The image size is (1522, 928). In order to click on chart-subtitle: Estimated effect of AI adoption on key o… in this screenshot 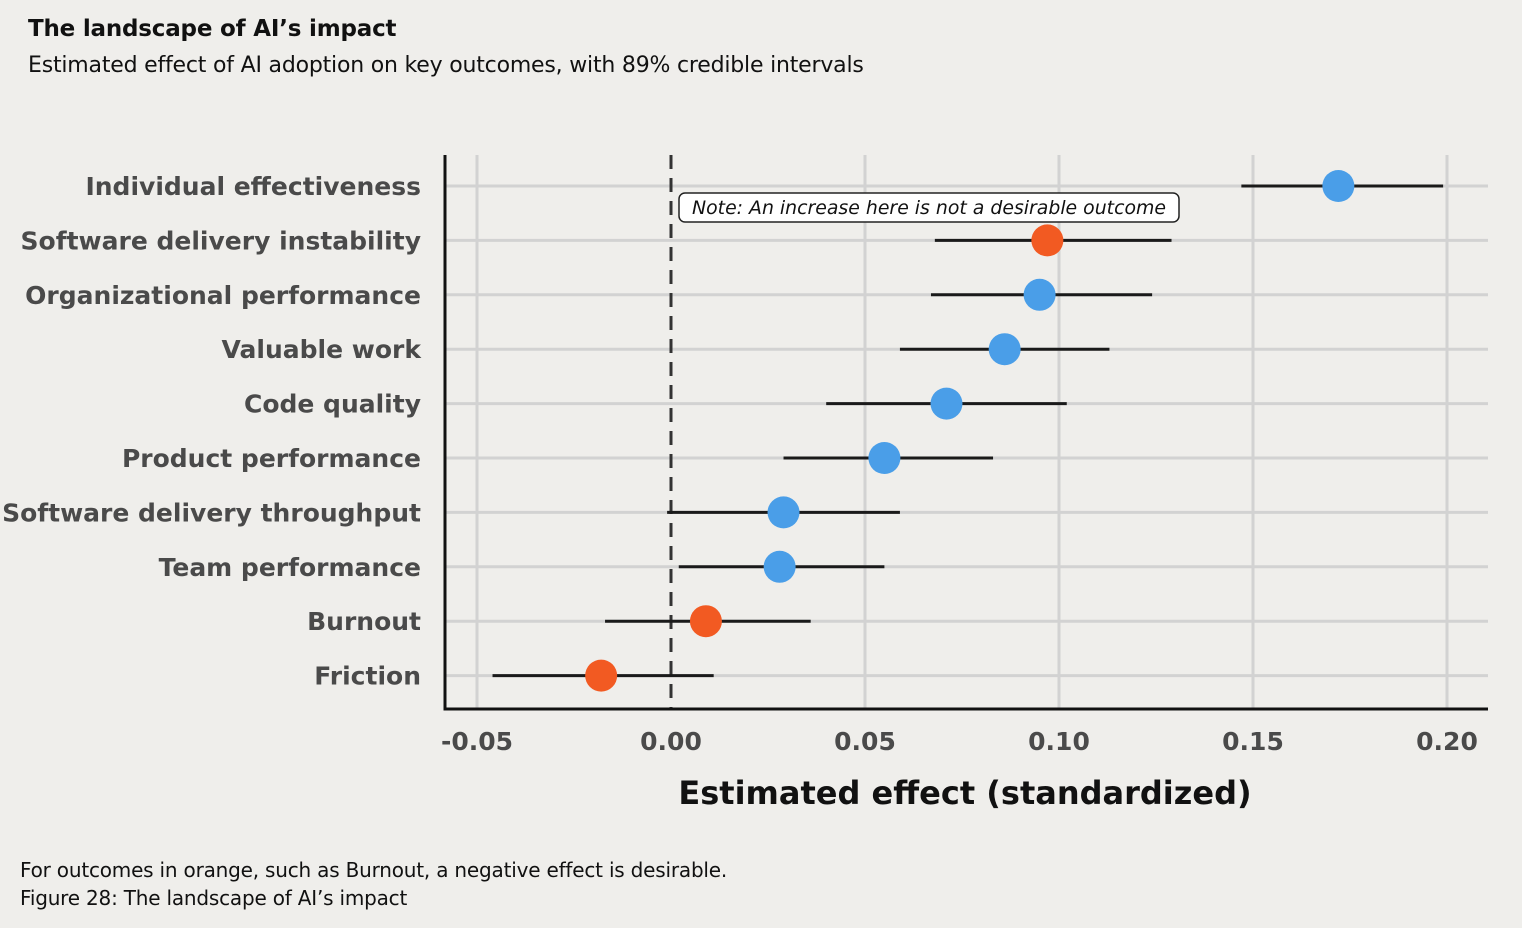, I will do `click(446, 65)`.